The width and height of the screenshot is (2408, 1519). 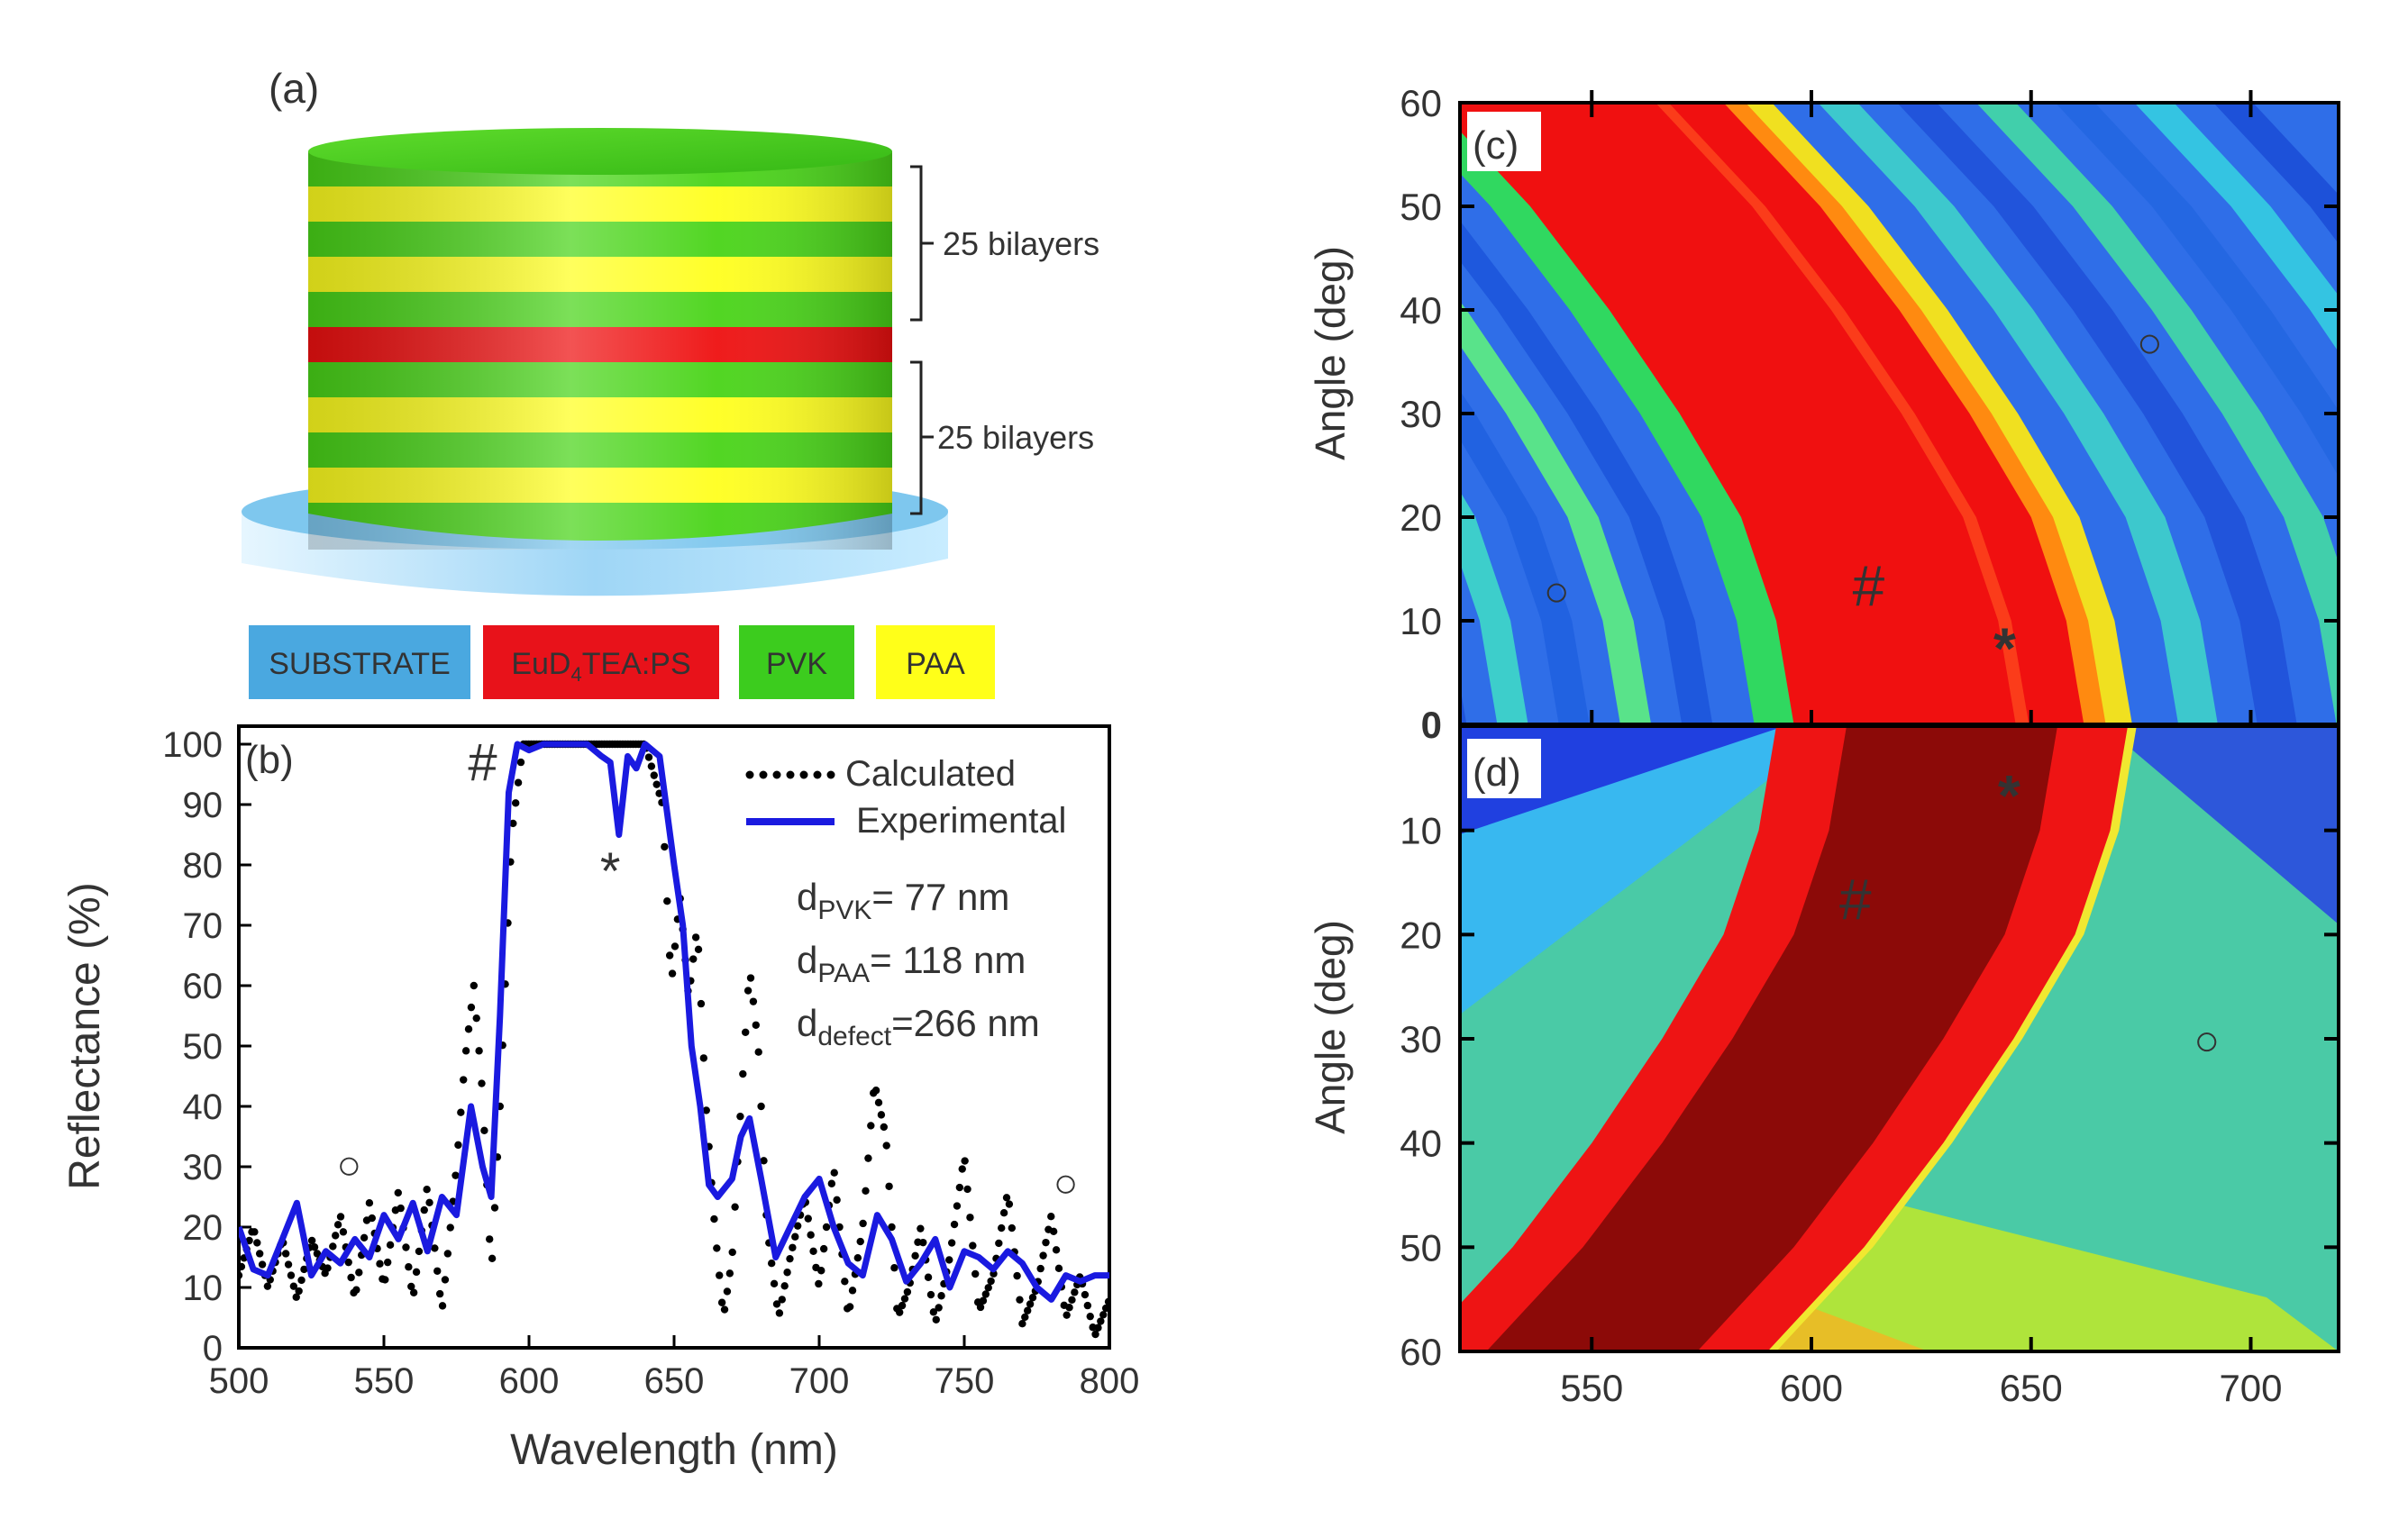 I want to click on panel-d-label-bg, so click(x=1504, y=769).